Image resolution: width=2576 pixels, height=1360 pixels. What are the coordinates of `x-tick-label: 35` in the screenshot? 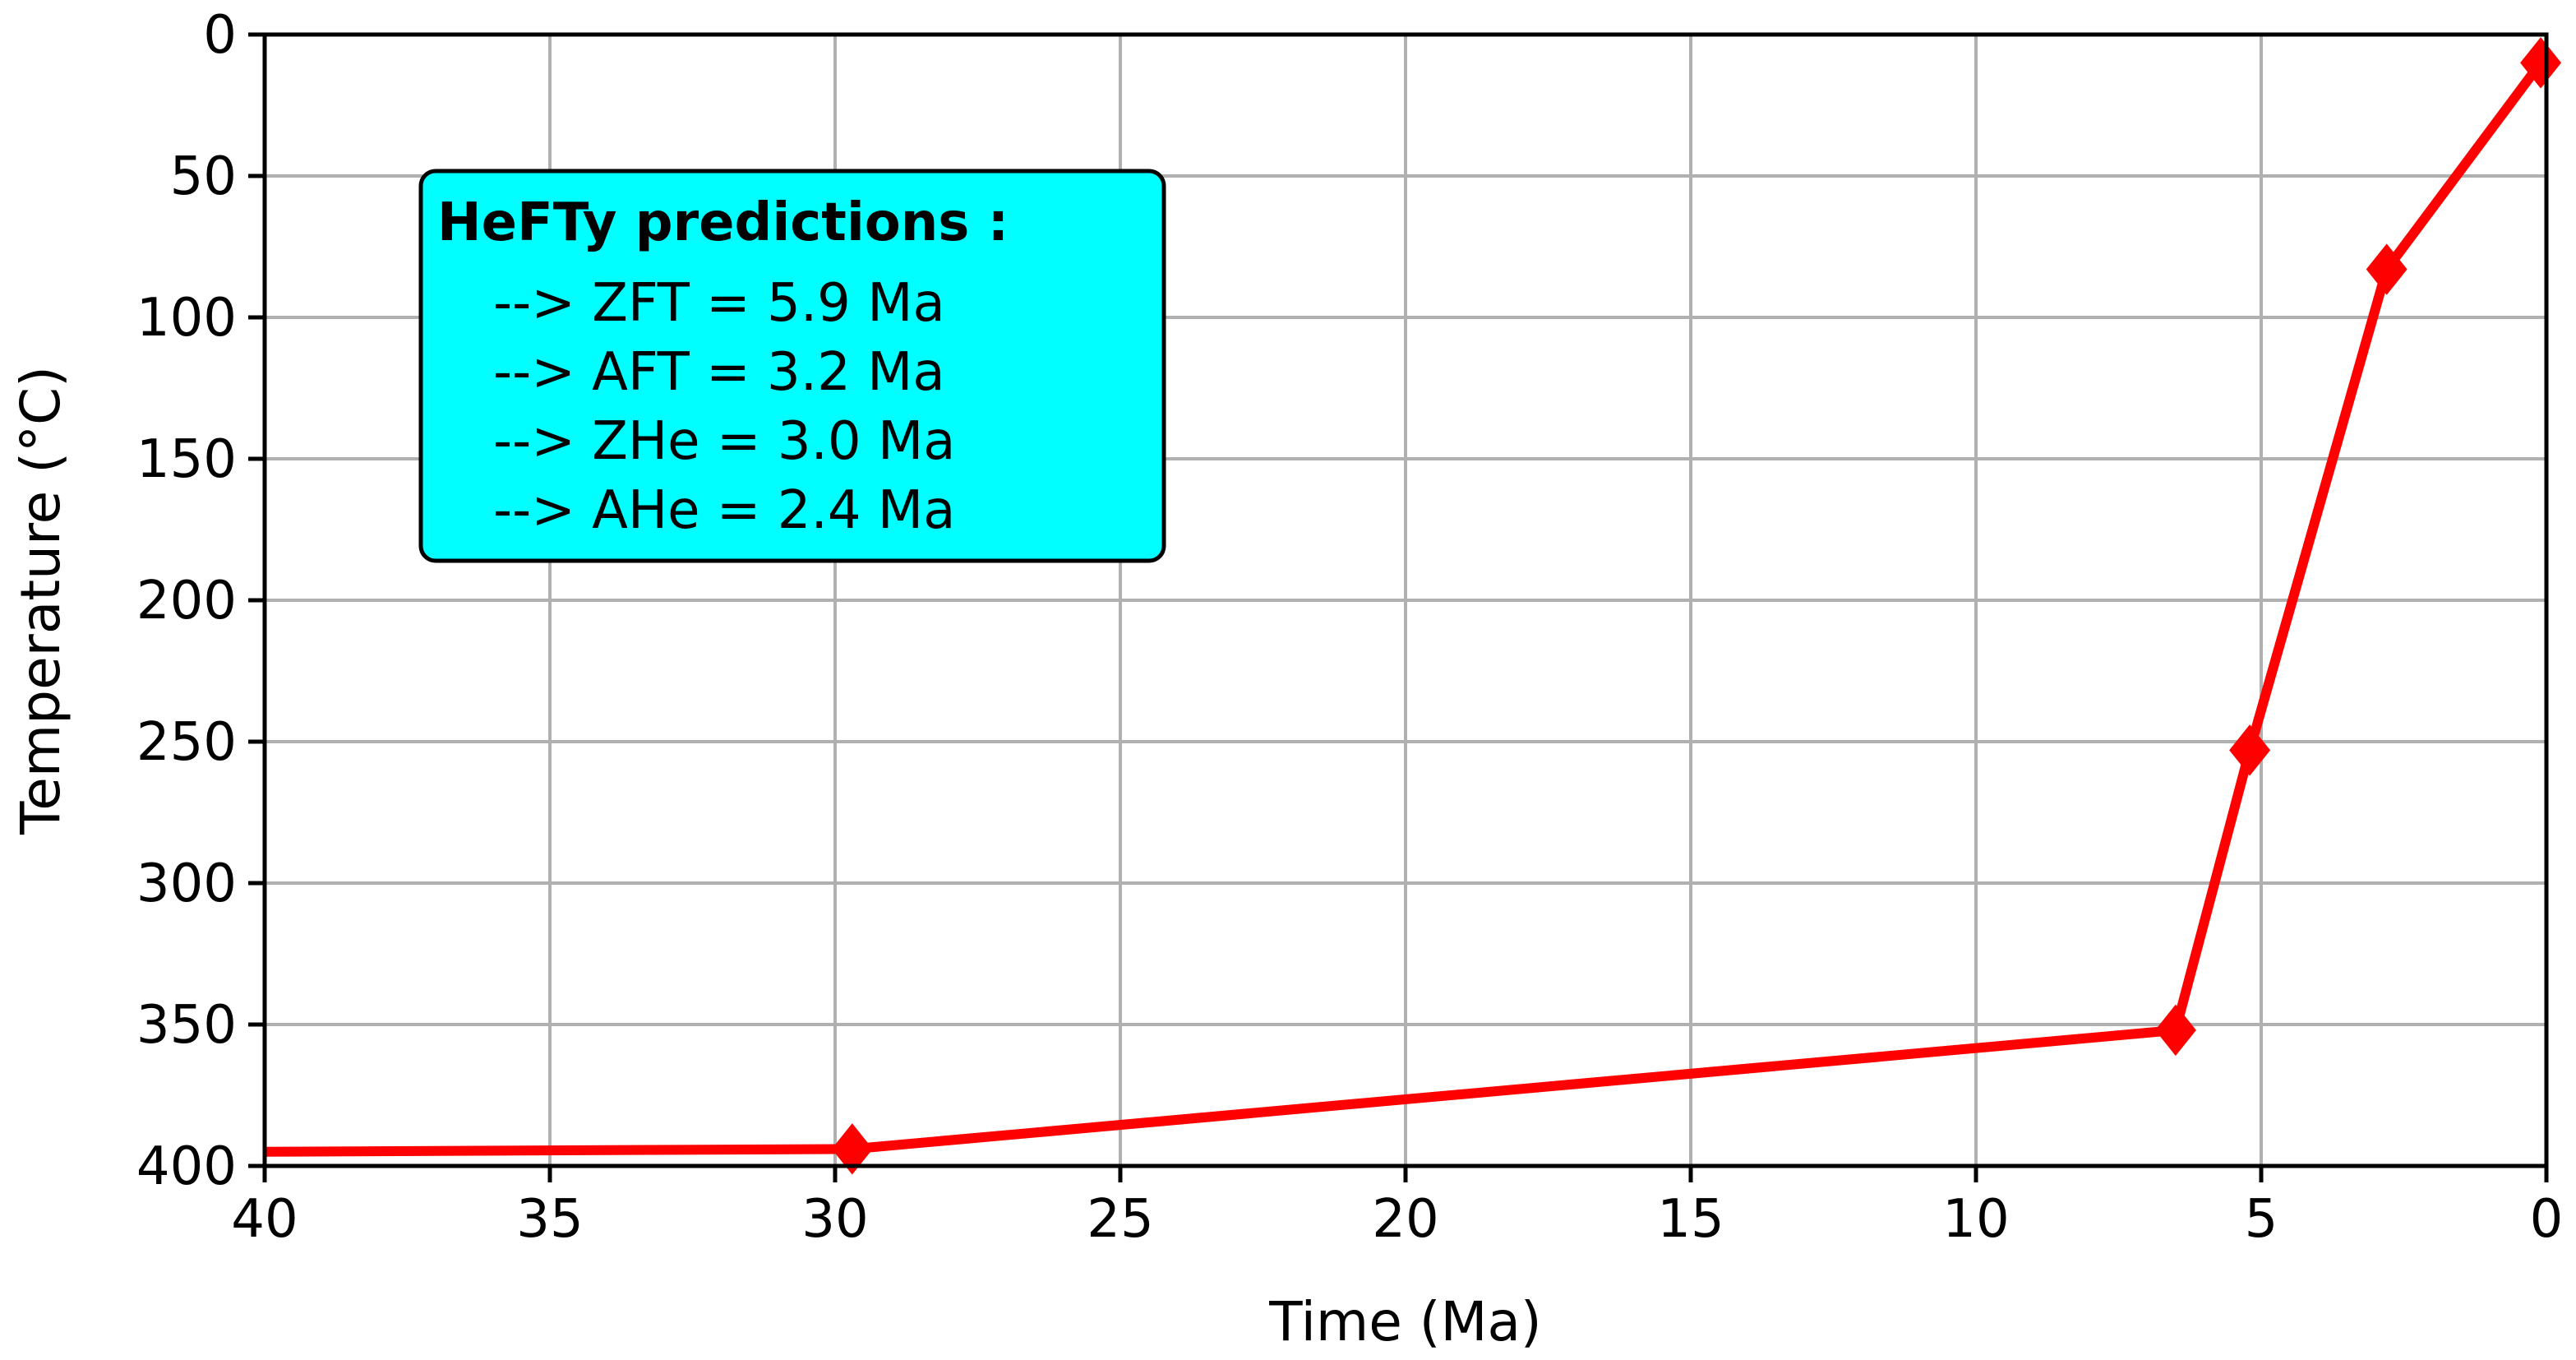 It's located at (549, 1219).